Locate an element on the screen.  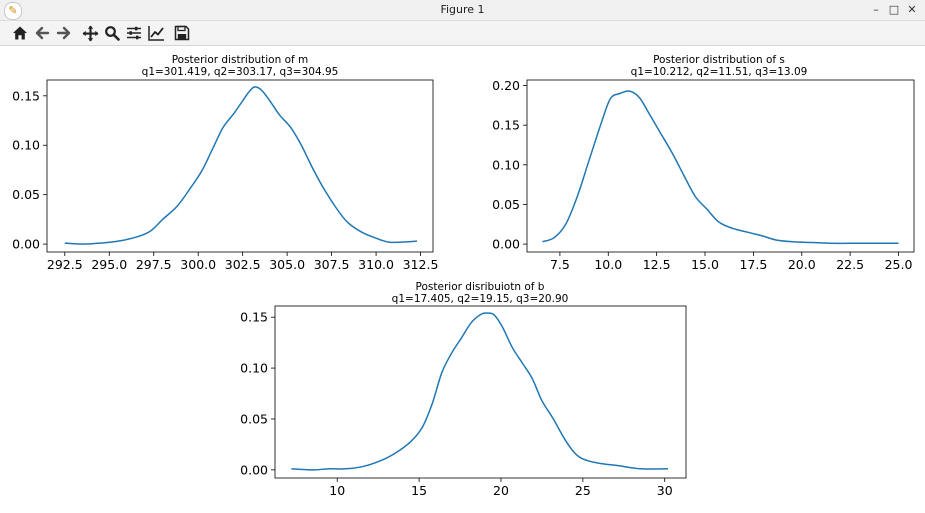
configure-subplots-icon is located at coordinates (134, 33).